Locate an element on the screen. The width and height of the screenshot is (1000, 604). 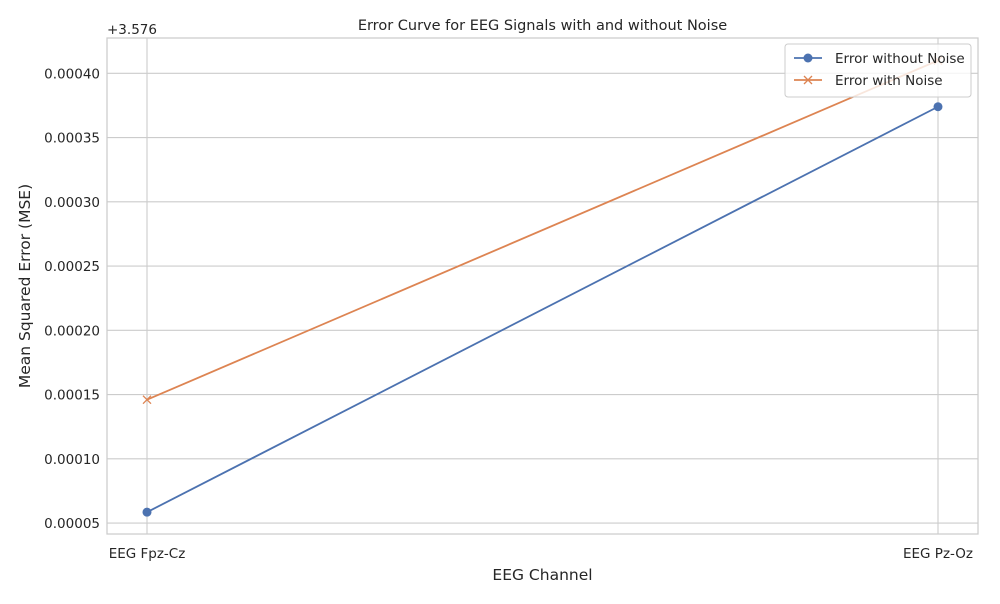
y-tick-label: 0.00015 is located at coordinates (72, 396).